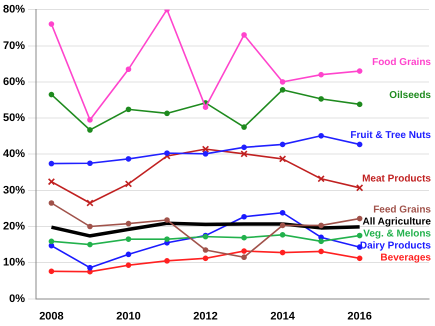 Image resolution: width=435 pixels, height=326 pixels. I want to click on x-tick-label: 2012, so click(205, 316).